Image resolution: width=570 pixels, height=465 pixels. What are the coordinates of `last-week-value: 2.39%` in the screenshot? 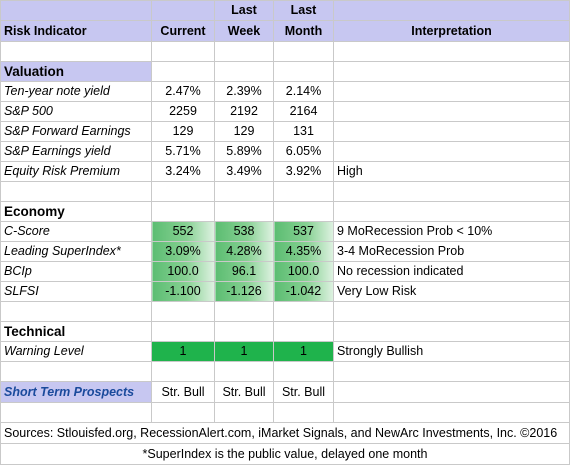 It's located at (244, 91).